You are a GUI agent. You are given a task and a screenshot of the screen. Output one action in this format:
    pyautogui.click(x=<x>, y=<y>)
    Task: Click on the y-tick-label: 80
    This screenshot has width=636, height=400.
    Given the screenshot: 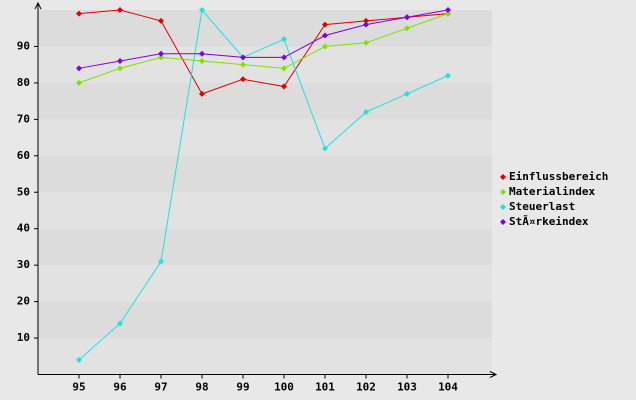 What is the action you would take?
    pyautogui.click(x=23, y=82)
    